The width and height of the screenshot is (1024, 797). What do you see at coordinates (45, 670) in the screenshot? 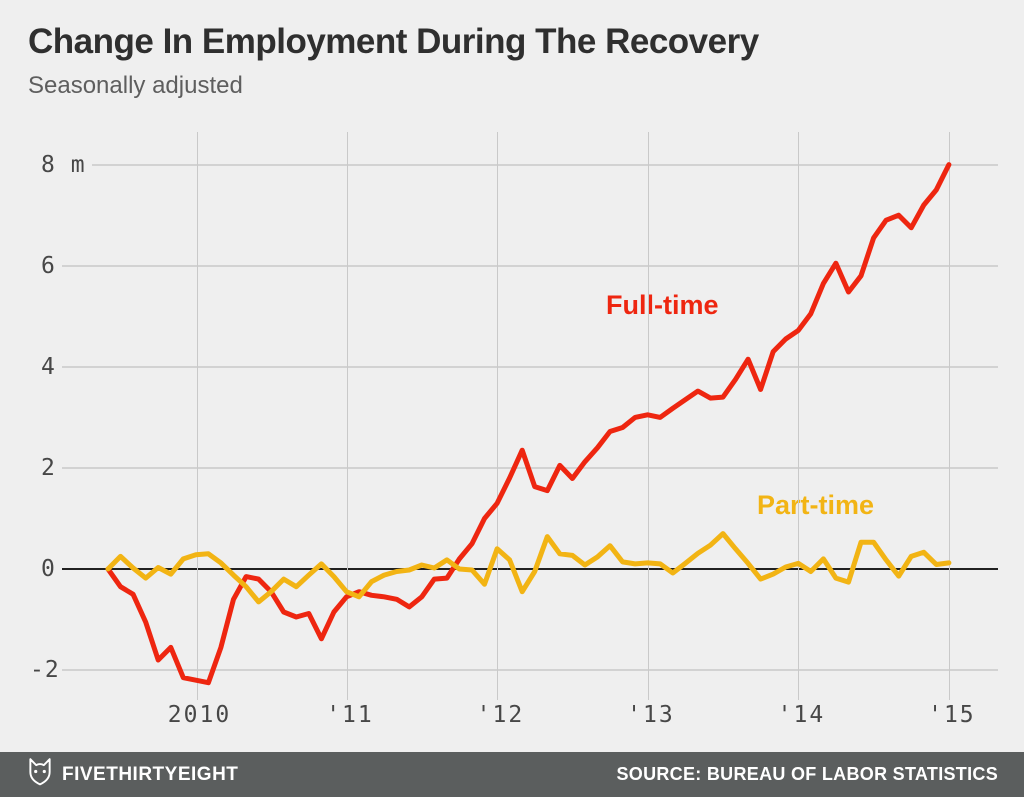
I see `y-tick-label: -2` at bounding box center [45, 670].